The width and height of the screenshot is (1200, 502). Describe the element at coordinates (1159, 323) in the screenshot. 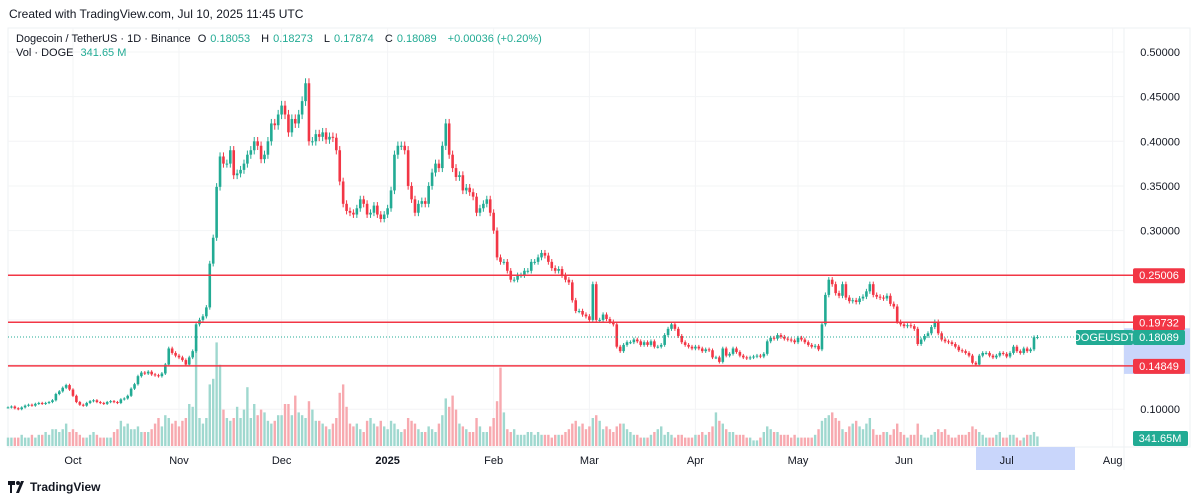

I see `level-price-label: 0.19732` at that location.